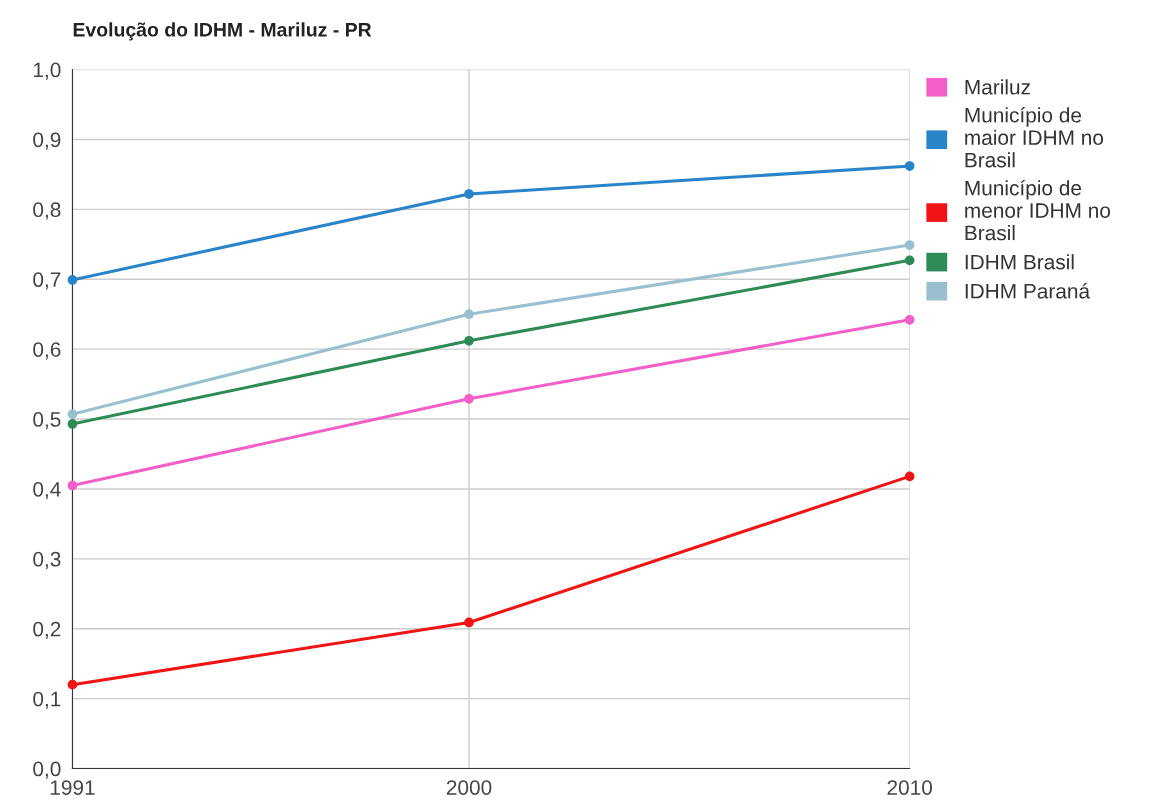  I want to click on x-tick-label: 1991, so click(72, 787).